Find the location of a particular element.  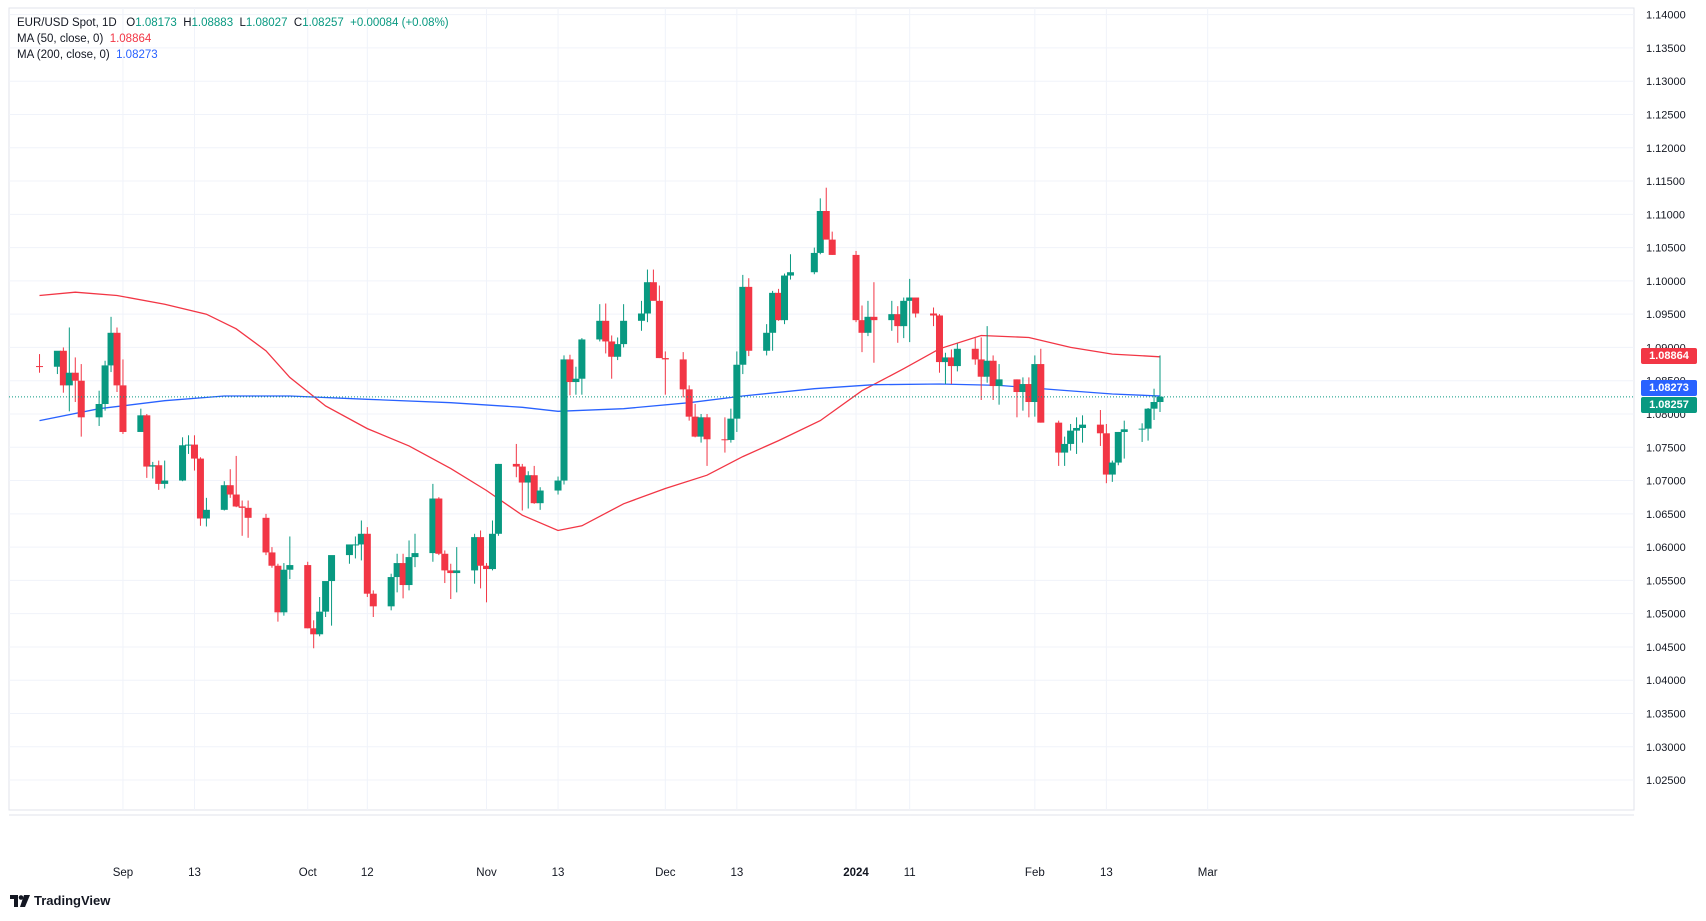

price-tick-label: 1.11000 is located at coordinates (1665, 215).